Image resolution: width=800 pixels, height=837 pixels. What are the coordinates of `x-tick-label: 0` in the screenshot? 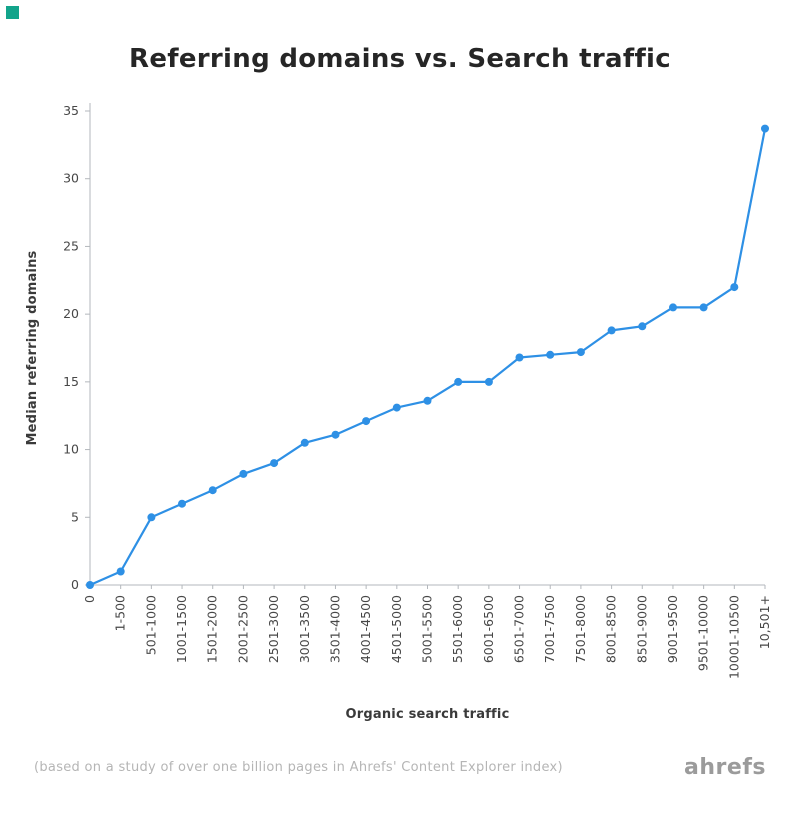 It's located at (89, 599).